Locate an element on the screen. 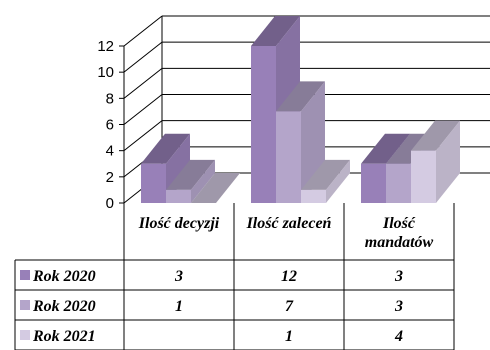  y-tick-label: 6 is located at coordinates (110, 125).